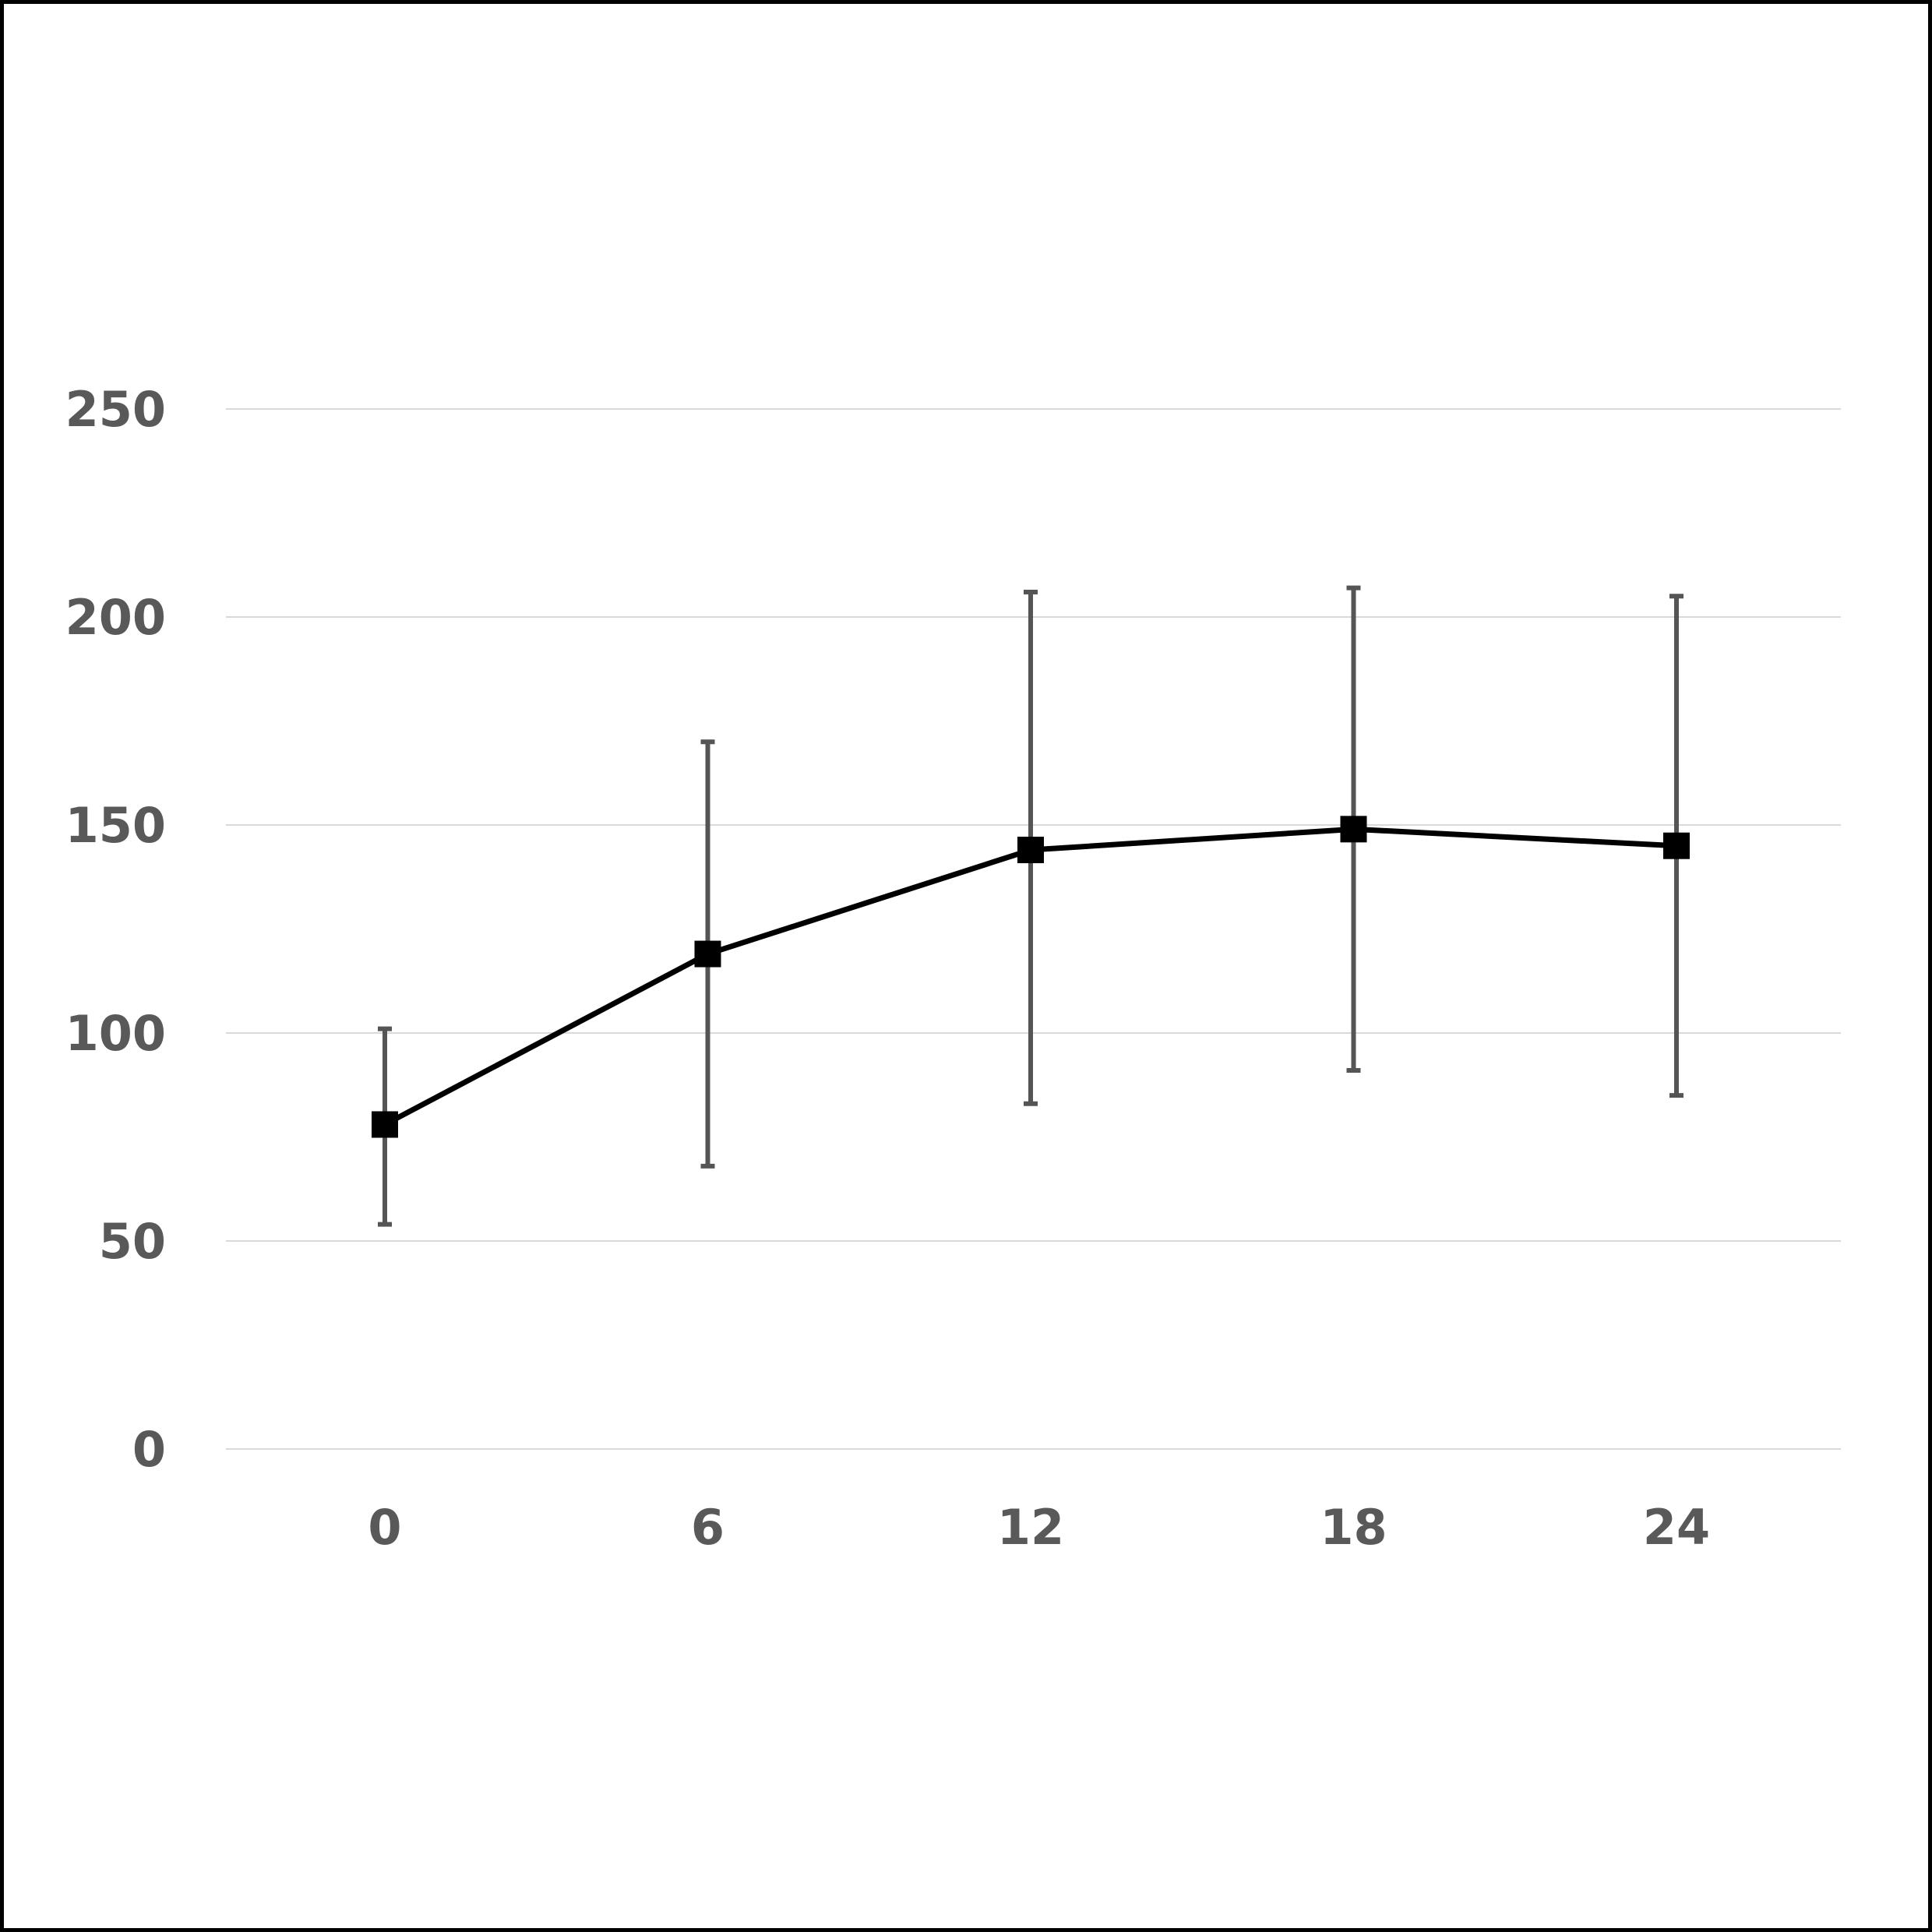 The image size is (1932, 1932). I want to click on y-tick-label: 200, so click(116, 617).